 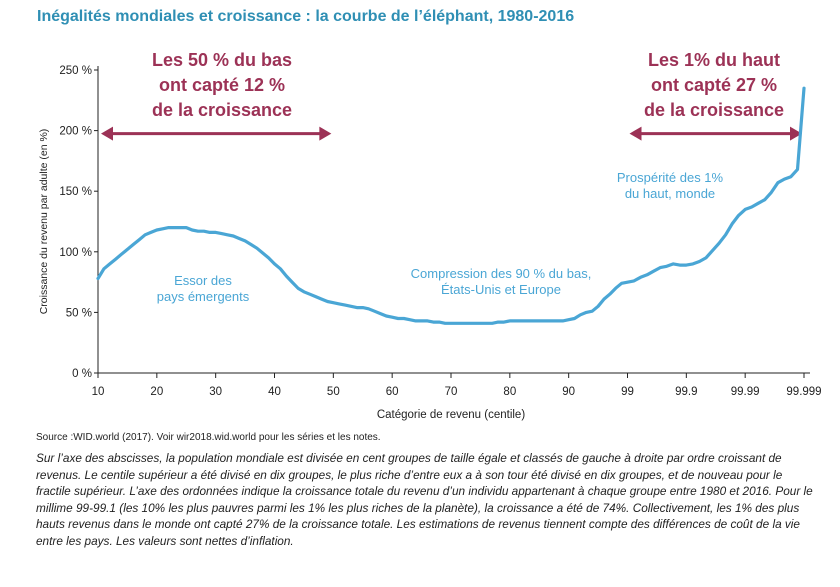 I want to click on x-tick-label: 50, so click(x=333, y=392).